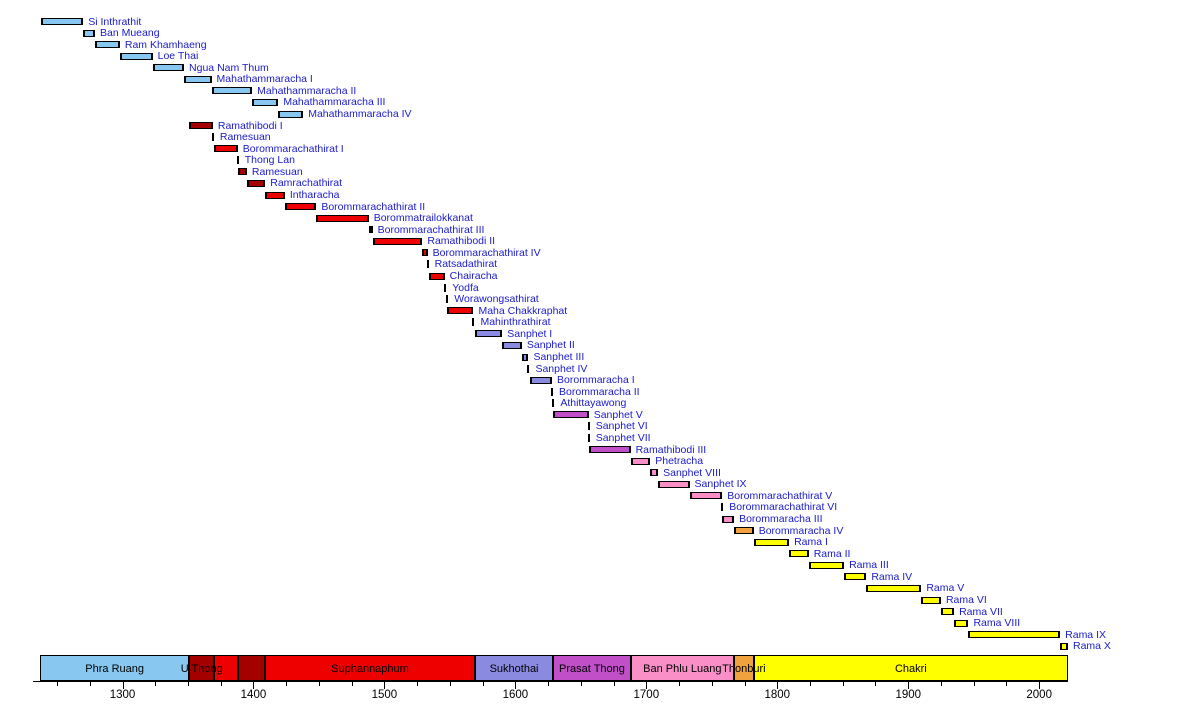 This screenshot has width=1200, height=712. Describe the element at coordinates (201, 669) in the screenshot. I see `dynasty-label: U Thong` at that location.